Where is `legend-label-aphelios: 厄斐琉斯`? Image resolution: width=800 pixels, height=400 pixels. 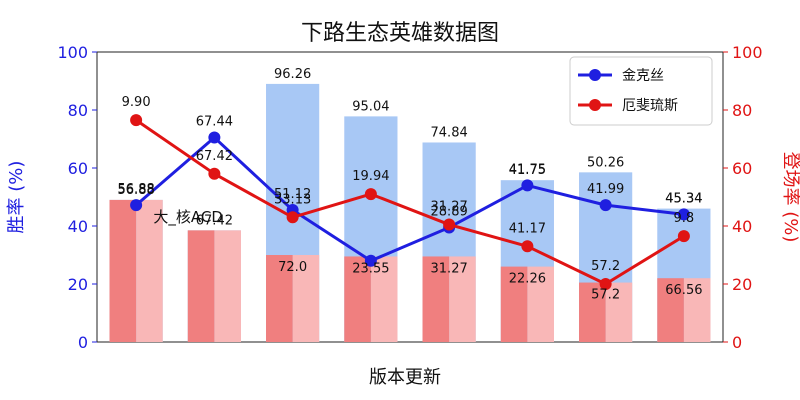 legend-label-aphelios: 厄斐琉斯 is located at coordinates (650, 106).